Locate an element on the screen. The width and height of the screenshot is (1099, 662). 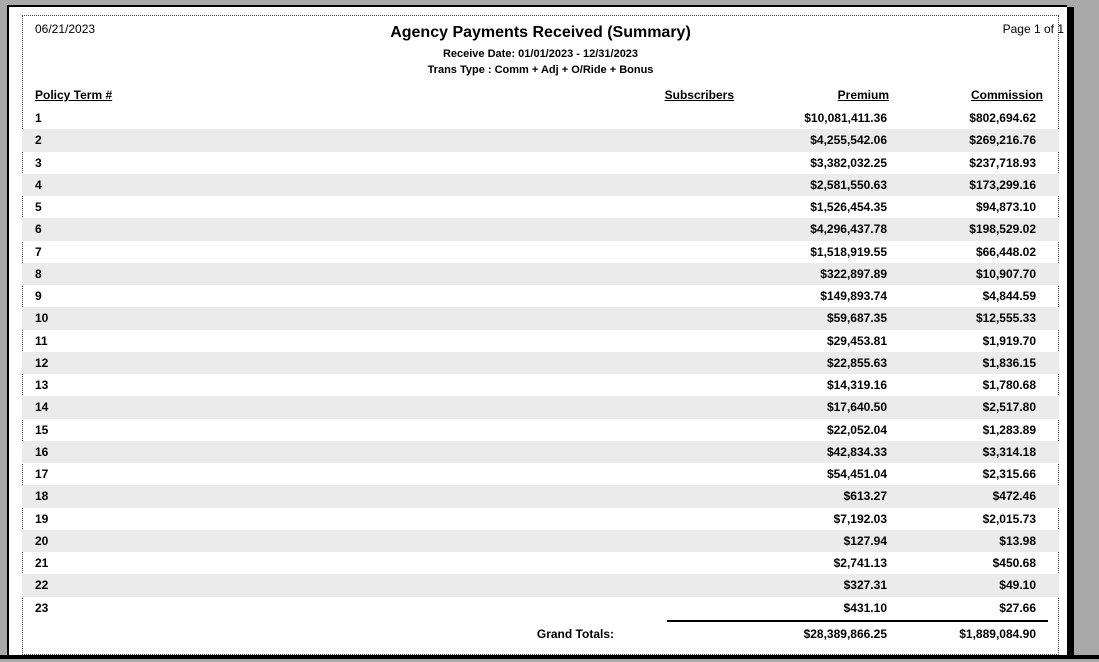
cell-commission: $173,299.16 is located at coordinates (1002, 184).